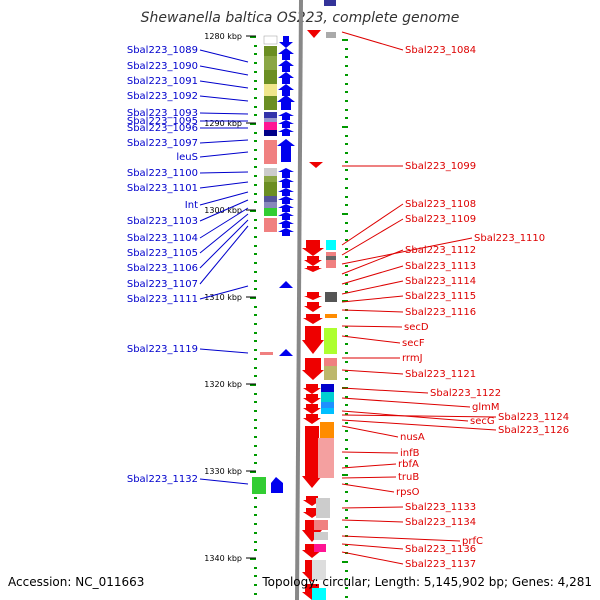 Image resolution: width=600 pixels, height=600 pixels. Describe the element at coordinates (440, 266) in the screenshot. I see `gene-label: Sbal223_1113` at that location.